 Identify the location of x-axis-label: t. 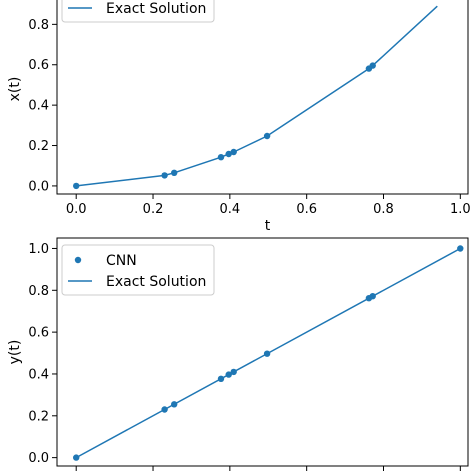
(268, 226).